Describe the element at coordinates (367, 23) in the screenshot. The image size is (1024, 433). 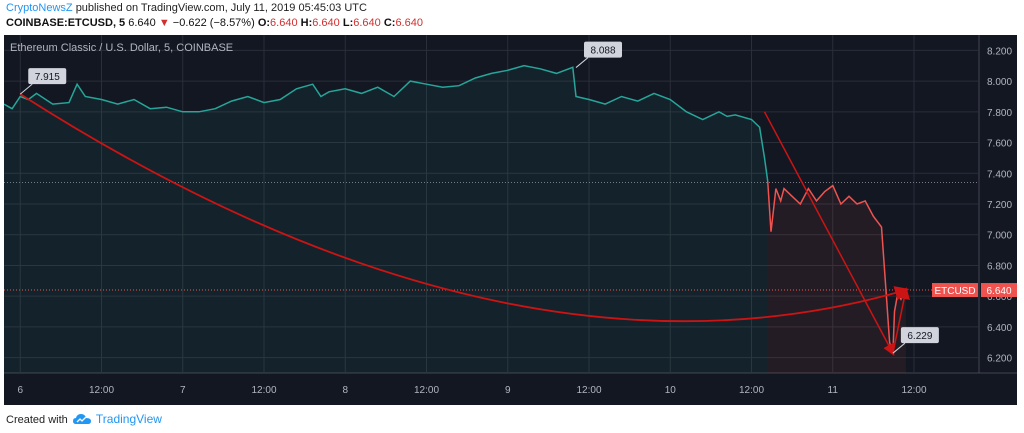
I see `low-value: 6.640` at that location.